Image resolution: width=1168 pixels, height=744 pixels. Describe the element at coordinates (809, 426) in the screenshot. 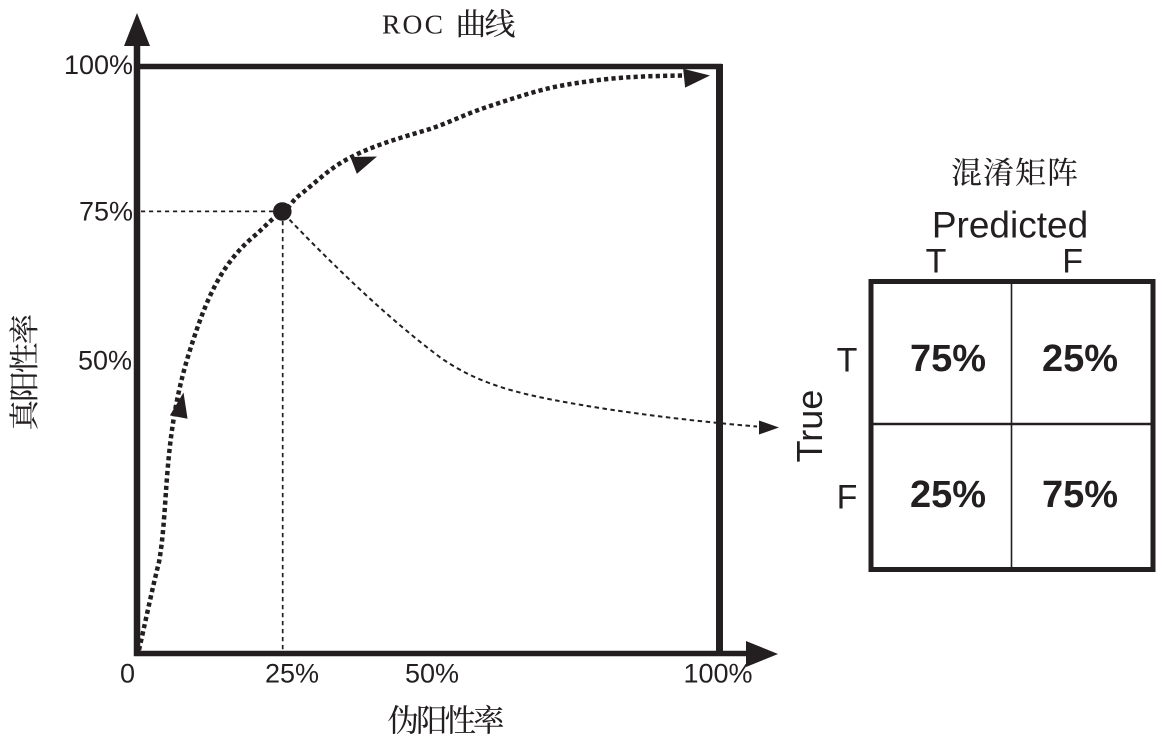

I see `svg-text: True` at that location.